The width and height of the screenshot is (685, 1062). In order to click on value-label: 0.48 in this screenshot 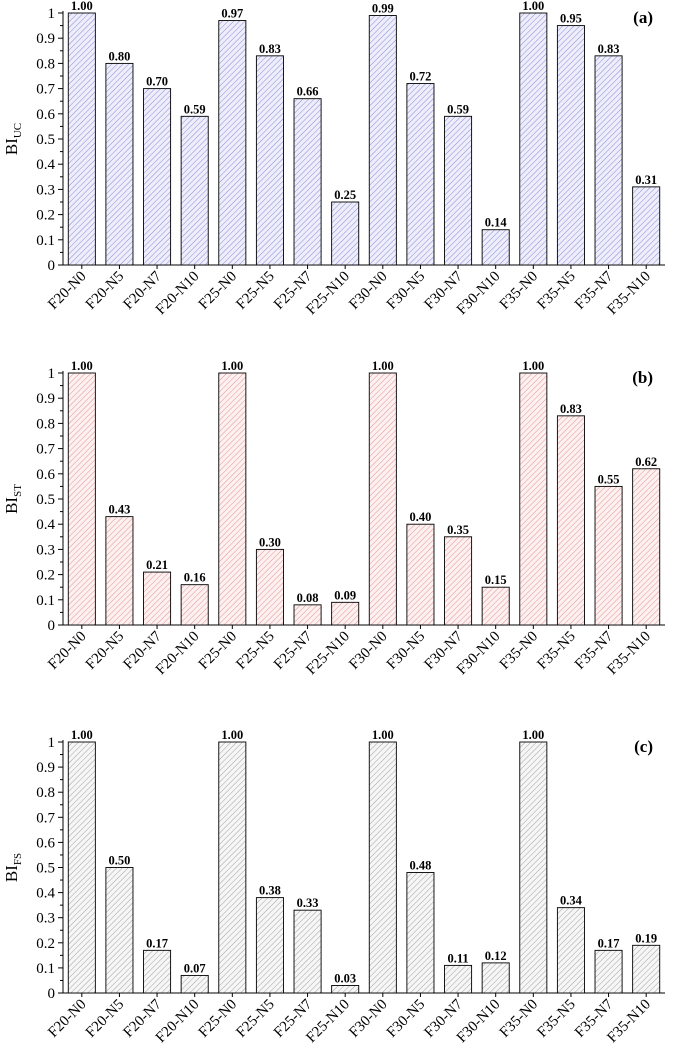, I will do `click(421, 866)`.